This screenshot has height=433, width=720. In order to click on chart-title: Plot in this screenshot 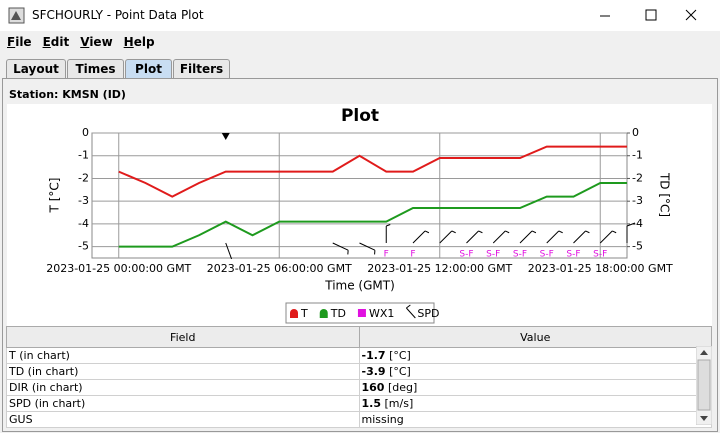, I will do `click(360, 116)`.